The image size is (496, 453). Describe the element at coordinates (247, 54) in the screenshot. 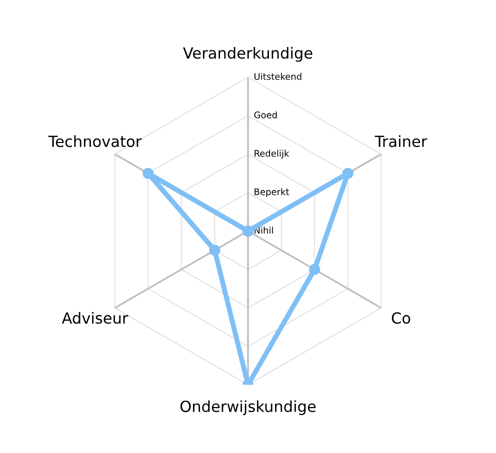

I see `spoke-label: Veranderkundige` at that location.